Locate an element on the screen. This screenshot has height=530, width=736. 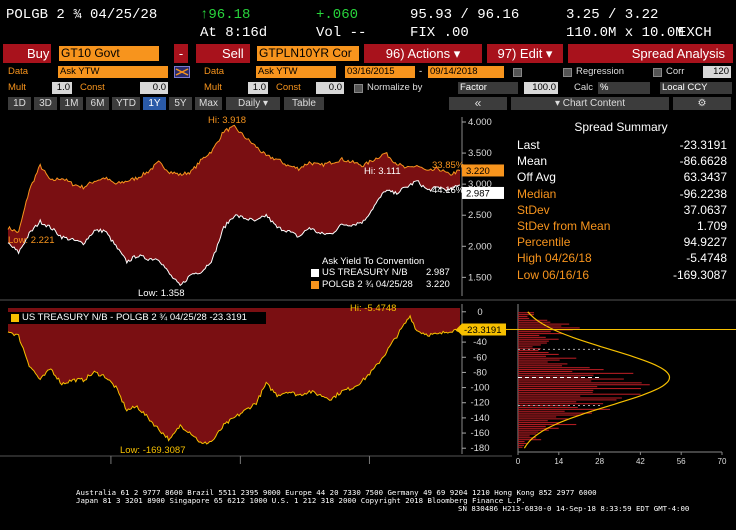
tab-ytd: YTD is located at coordinates (126, 103).